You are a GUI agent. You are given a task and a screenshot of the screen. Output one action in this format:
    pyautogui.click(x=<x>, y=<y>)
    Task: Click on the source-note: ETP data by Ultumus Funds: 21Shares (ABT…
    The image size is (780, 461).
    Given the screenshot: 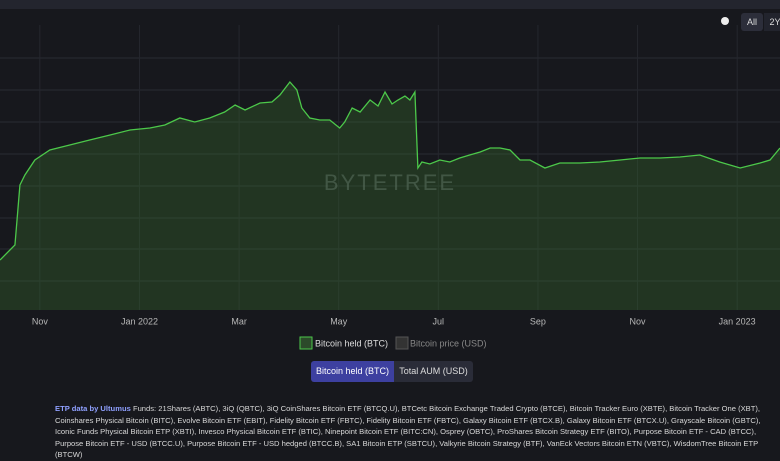 What is the action you would take?
    pyautogui.click(x=411, y=432)
    